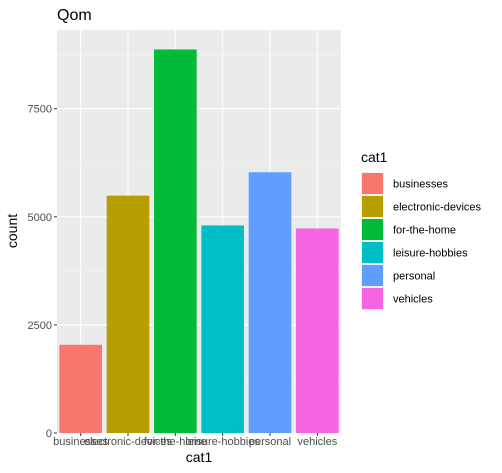 The width and height of the screenshot is (502, 473). What do you see at coordinates (430, 254) in the screenshot?
I see `legend-label: leisure-hobbies` at bounding box center [430, 254].